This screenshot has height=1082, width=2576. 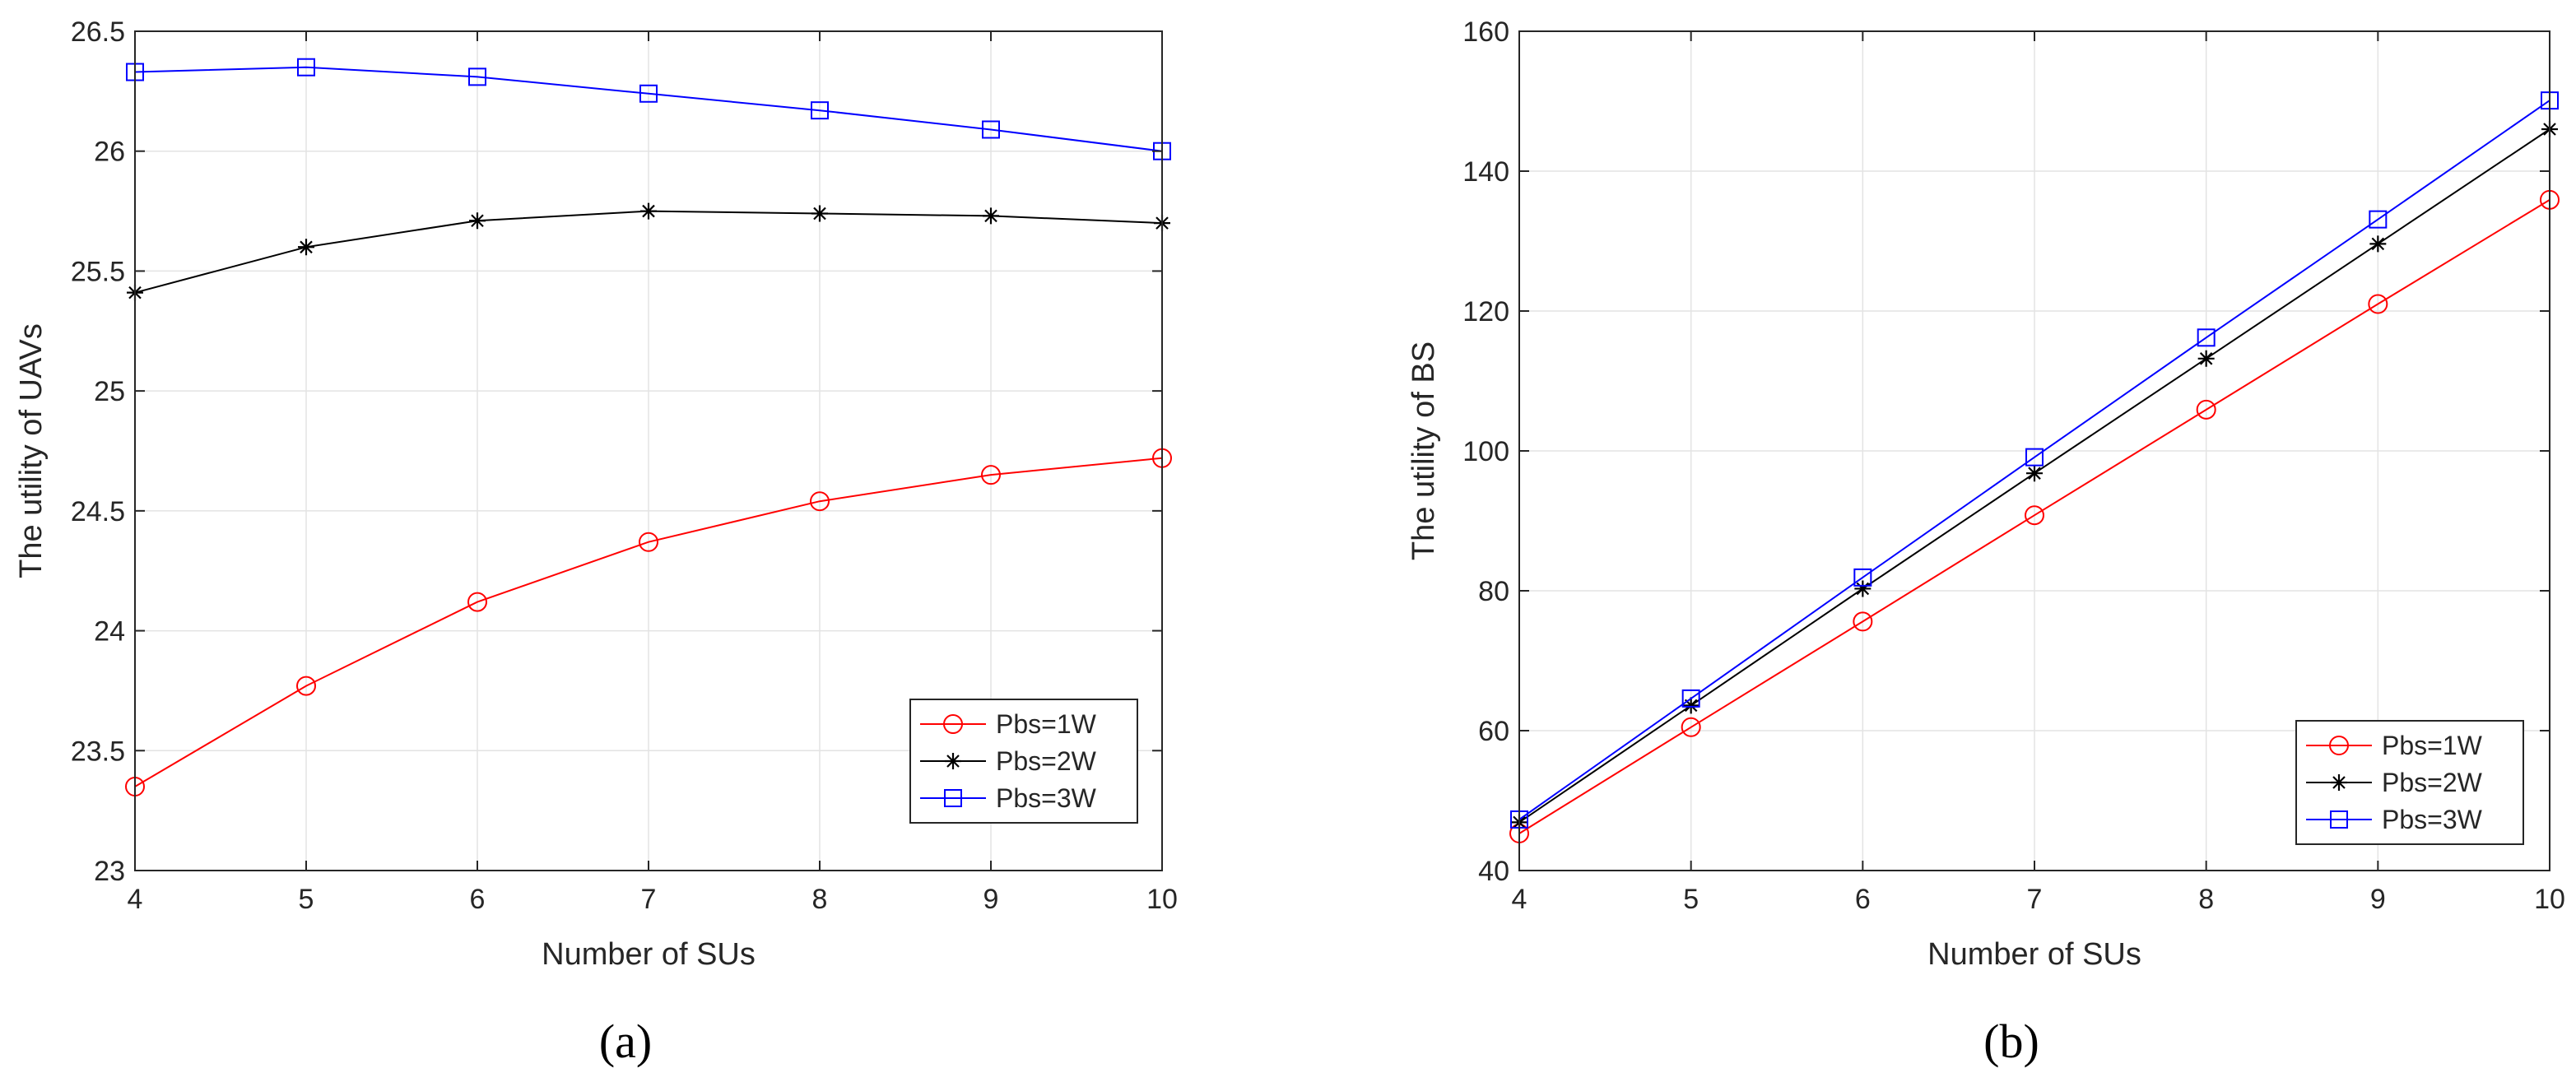 I want to click on y-tick-label: 80, so click(x=1493, y=591).